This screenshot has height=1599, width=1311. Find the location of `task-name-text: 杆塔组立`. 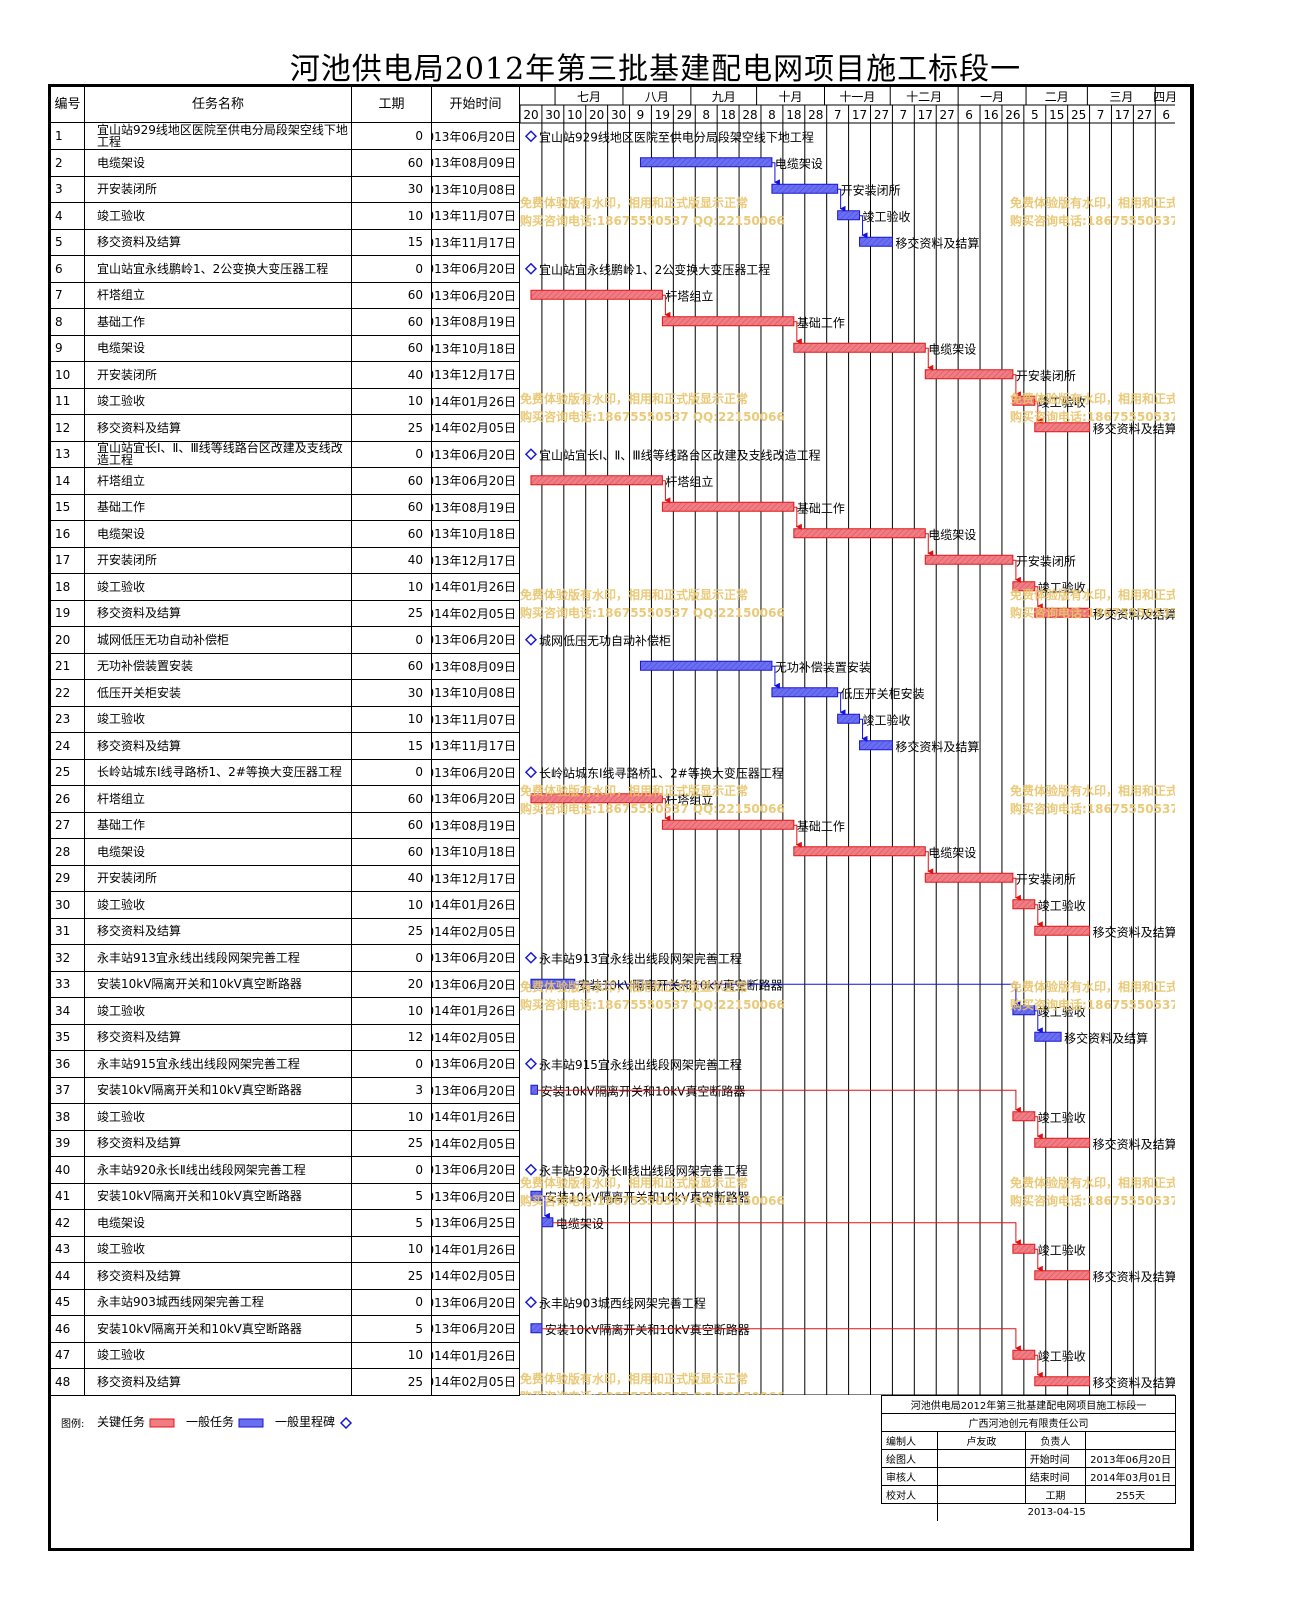

task-name-text: 杆塔组立 is located at coordinates (121, 798).